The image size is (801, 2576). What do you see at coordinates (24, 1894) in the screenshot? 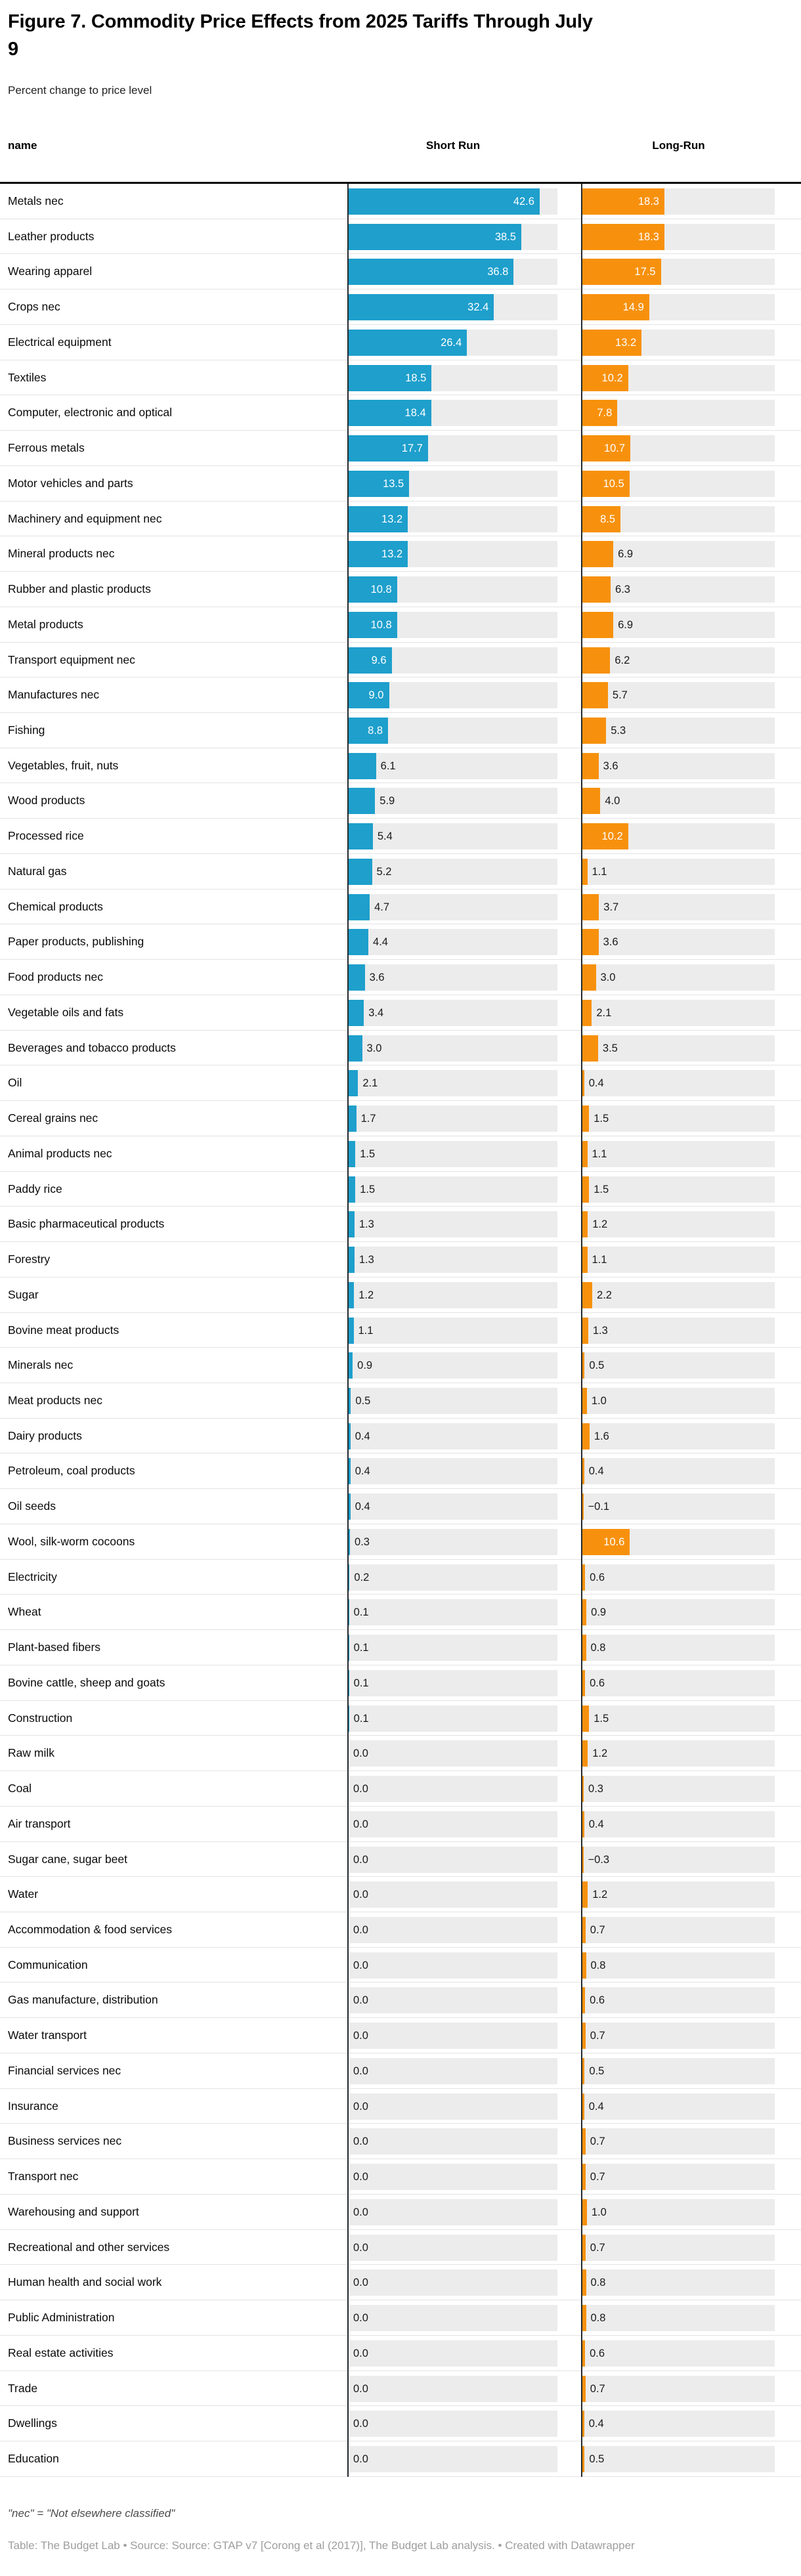
I see `row-label: Water` at bounding box center [24, 1894].